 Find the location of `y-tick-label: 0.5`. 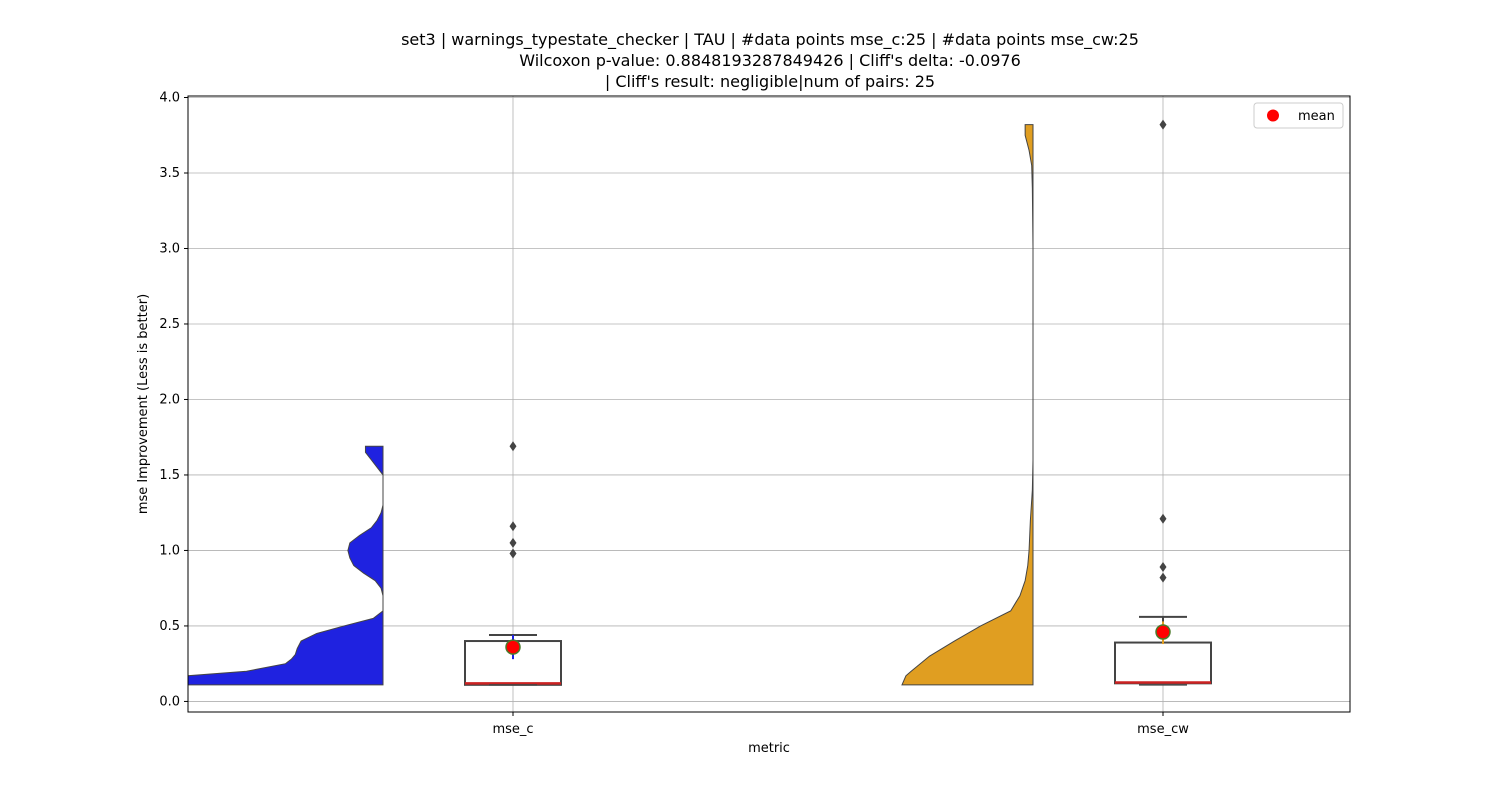

y-tick-label: 0.5 is located at coordinates (169, 626).